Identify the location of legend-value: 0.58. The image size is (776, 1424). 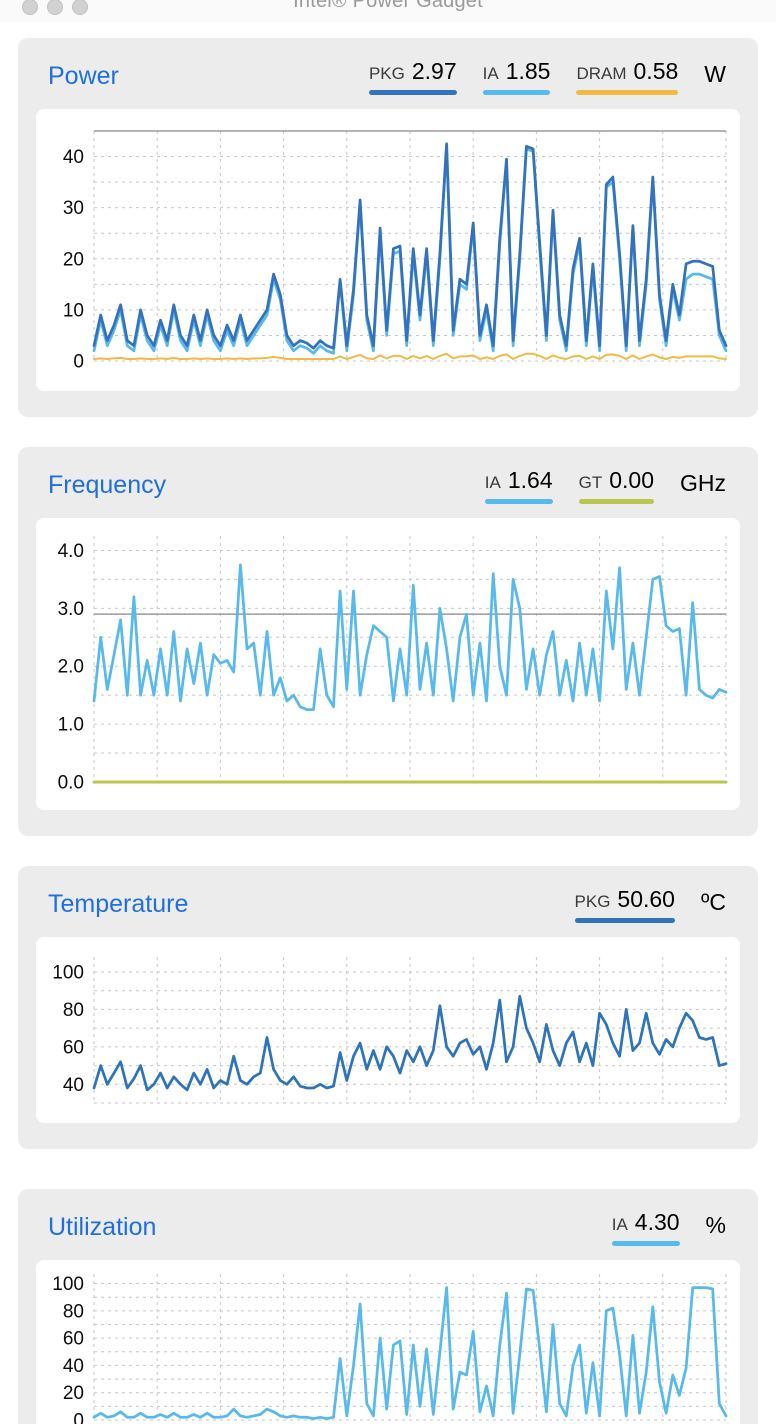
(656, 71).